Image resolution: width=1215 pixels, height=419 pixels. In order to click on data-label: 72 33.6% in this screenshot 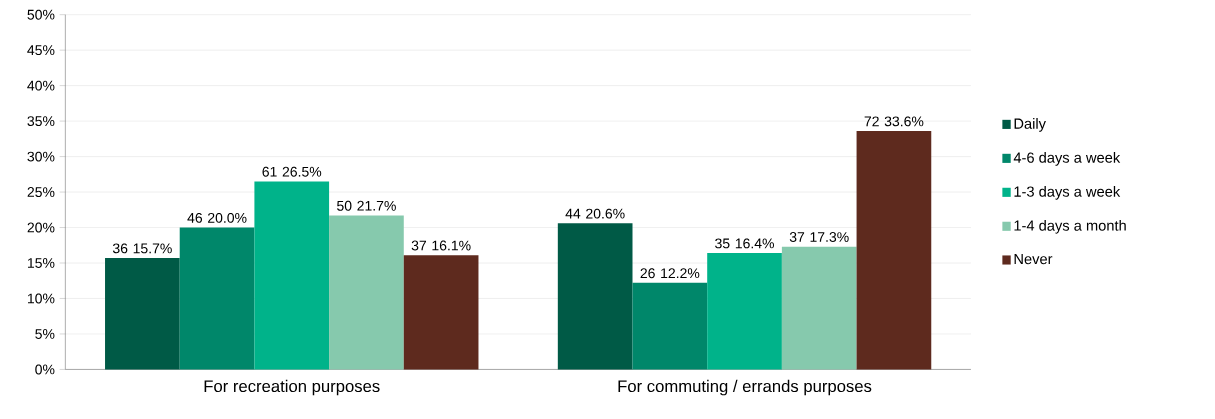, I will do `click(894, 121)`.